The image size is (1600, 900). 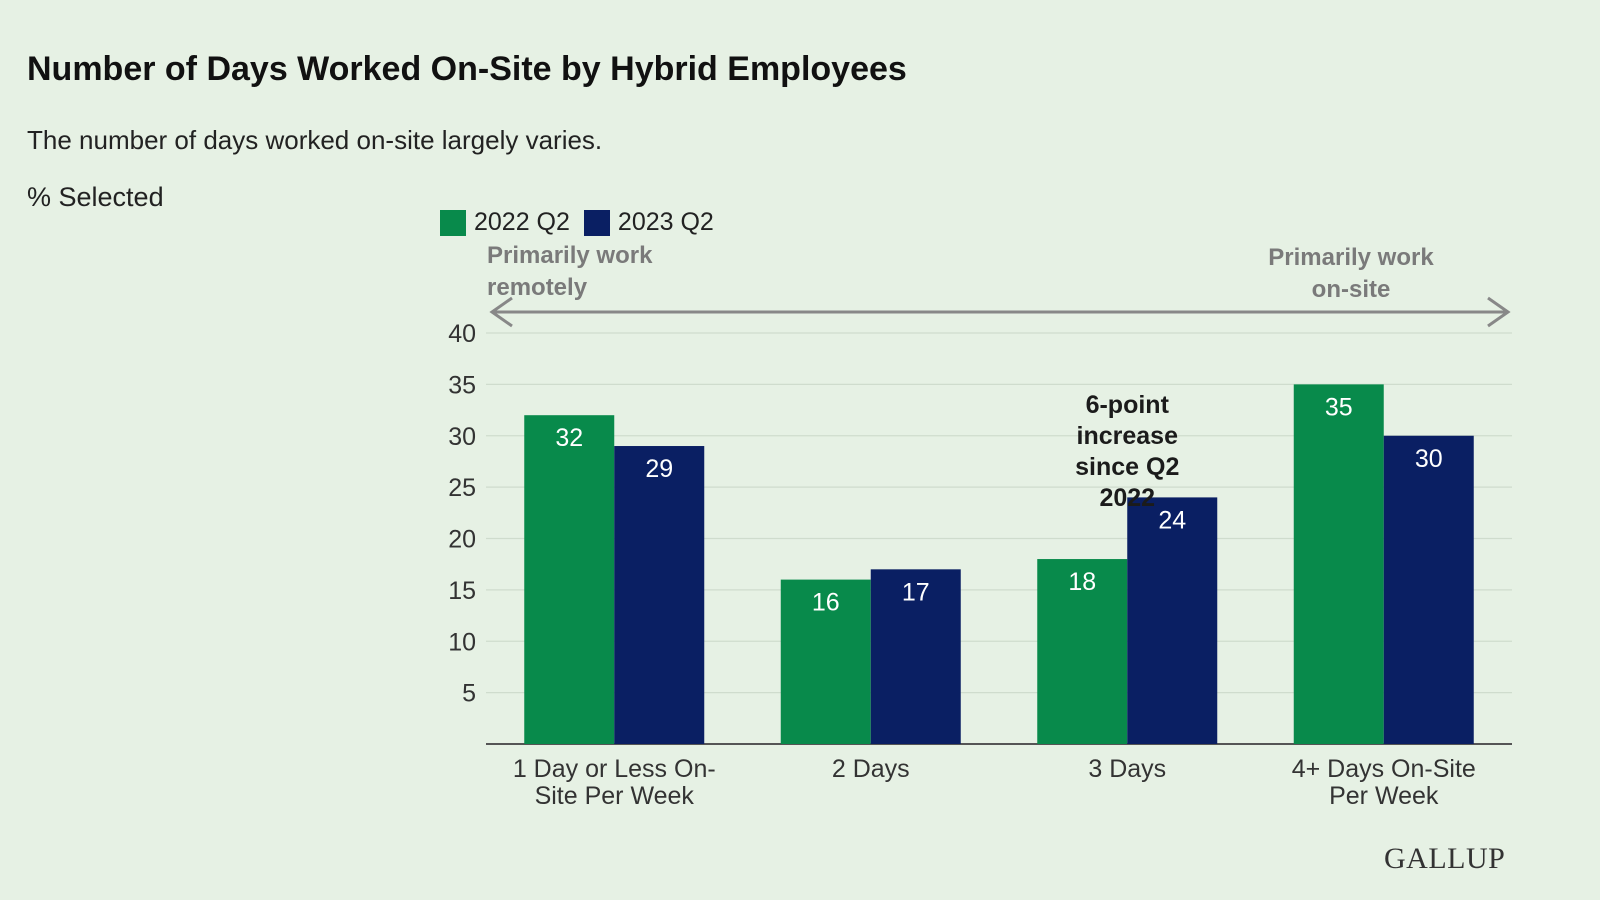 I want to click on y-tick-label-25: 25, so click(x=462, y=488).